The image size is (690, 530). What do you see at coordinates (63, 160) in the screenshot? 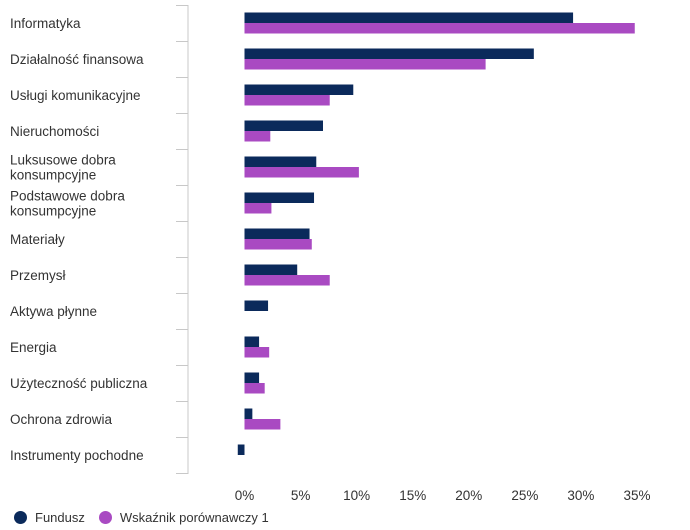
I see `category-label: Luksusowe dobra` at bounding box center [63, 160].